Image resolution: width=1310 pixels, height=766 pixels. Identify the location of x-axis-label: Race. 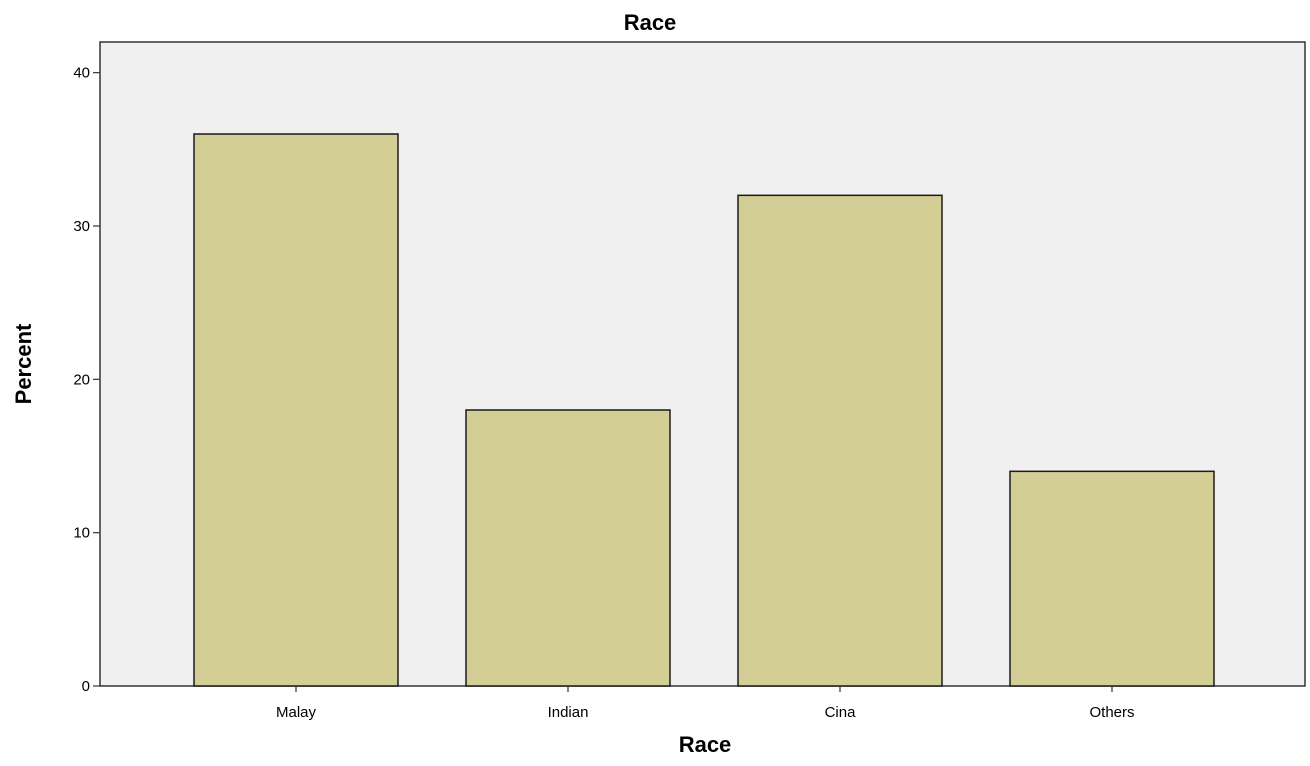
(705, 744).